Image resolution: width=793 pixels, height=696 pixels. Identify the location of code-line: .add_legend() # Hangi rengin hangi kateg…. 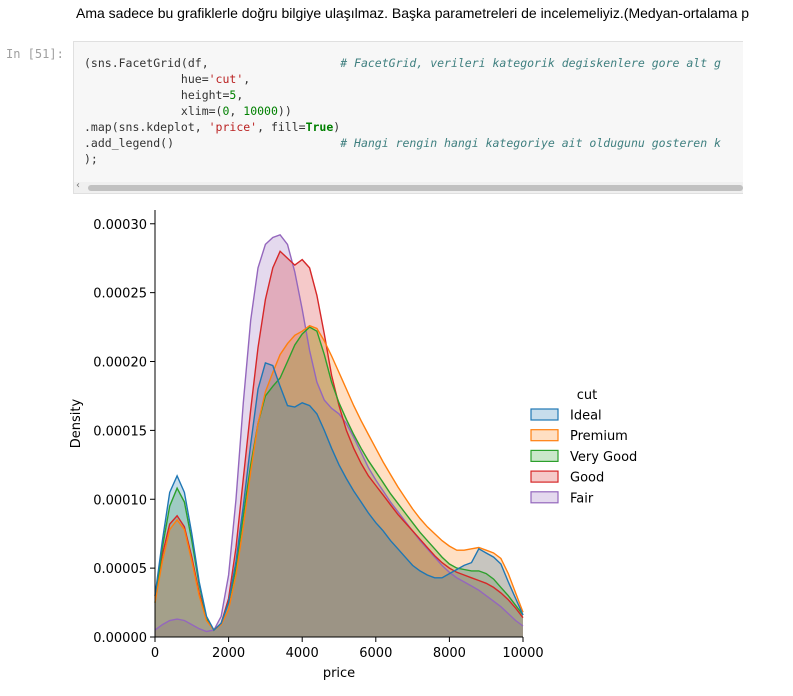
(402, 143).